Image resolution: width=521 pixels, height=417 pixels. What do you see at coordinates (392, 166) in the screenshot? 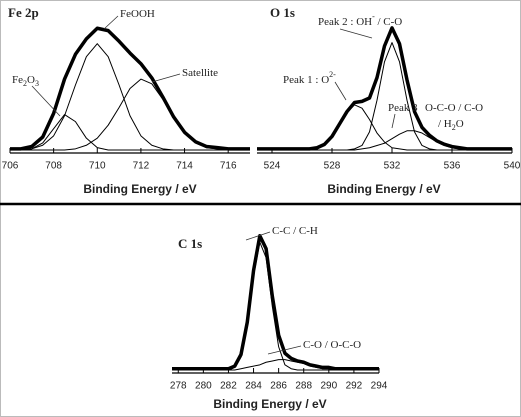
I see `x-tick-label: 532` at bounding box center [392, 166].